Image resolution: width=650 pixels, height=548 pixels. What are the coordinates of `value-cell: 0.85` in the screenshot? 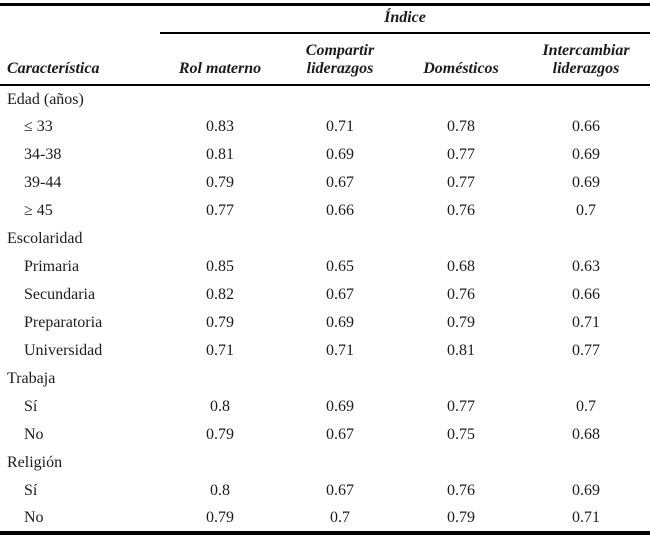 It's located at (220, 266).